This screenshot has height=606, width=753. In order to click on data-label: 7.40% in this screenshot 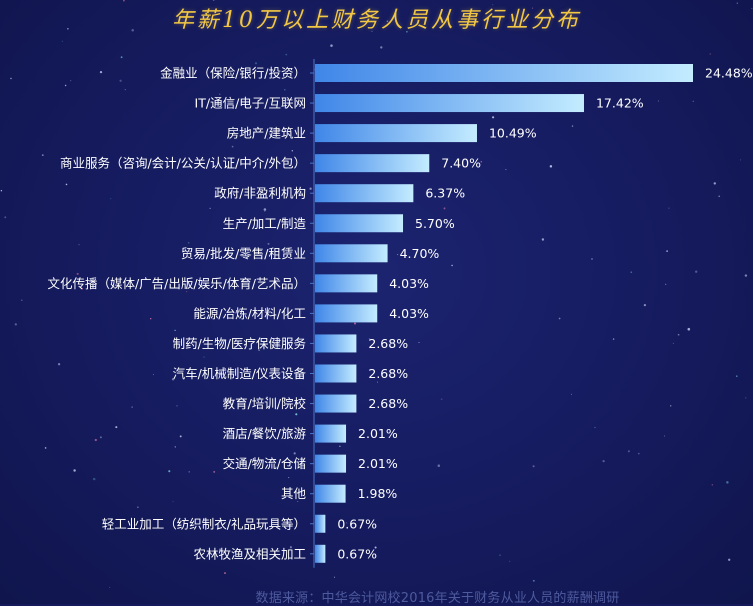, I will do `click(461, 163)`.